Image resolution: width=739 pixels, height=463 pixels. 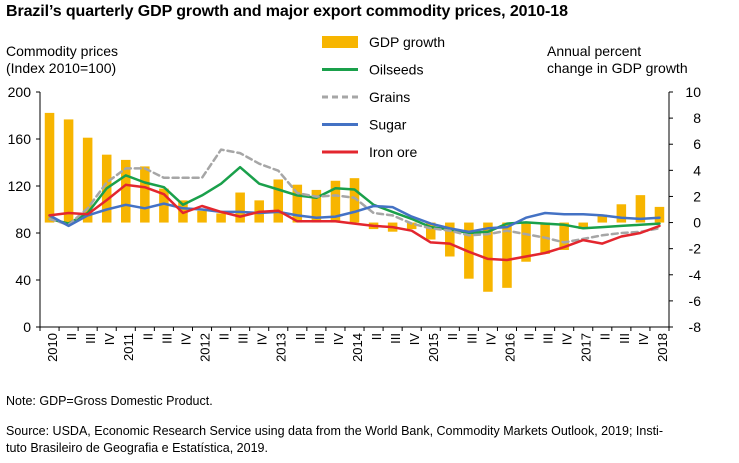 What do you see at coordinates (693, 92) in the screenshot?
I see `right-tick-label: 10` at bounding box center [693, 92].